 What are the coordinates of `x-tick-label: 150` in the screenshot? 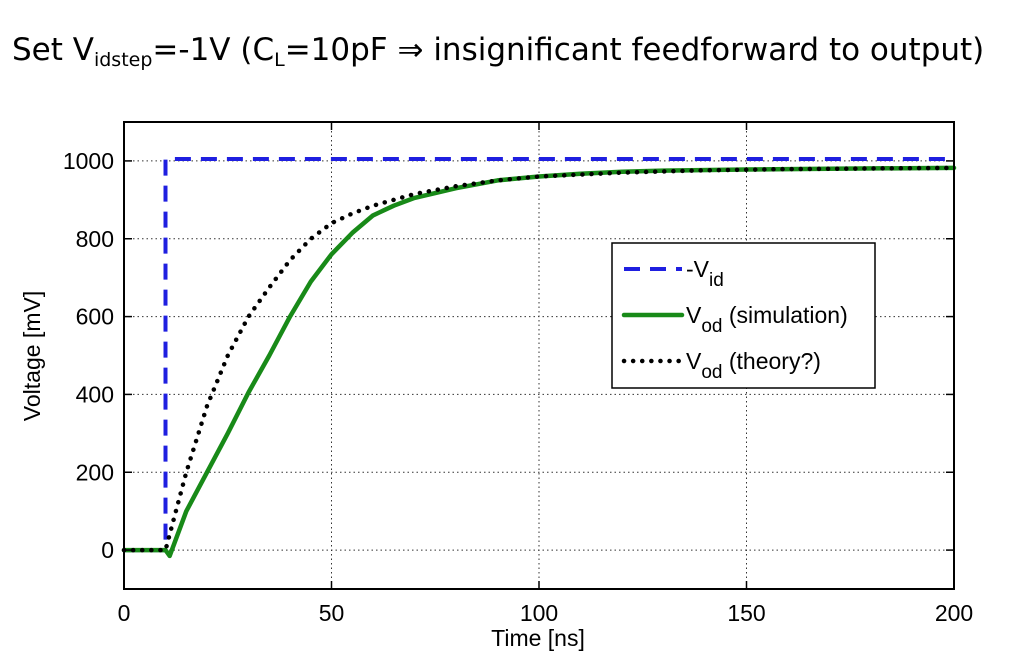 It's located at (746, 613).